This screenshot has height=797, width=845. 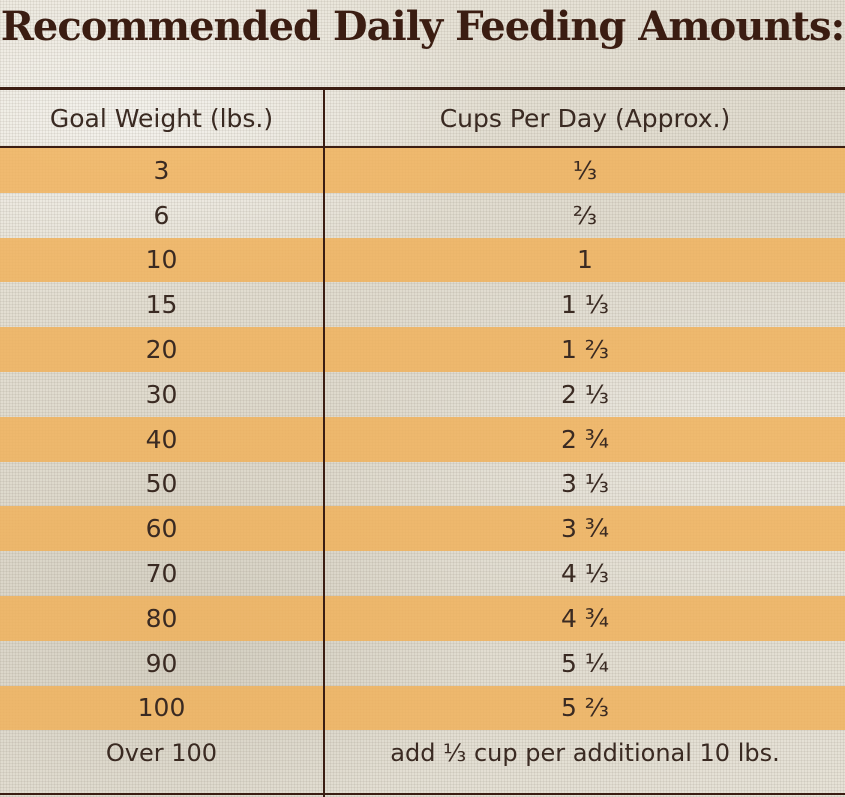 What do you see at coordinates (422, 663) in the screenshot?
I see `table-row: 90 5 ¼` at bounding box center [422, 663].